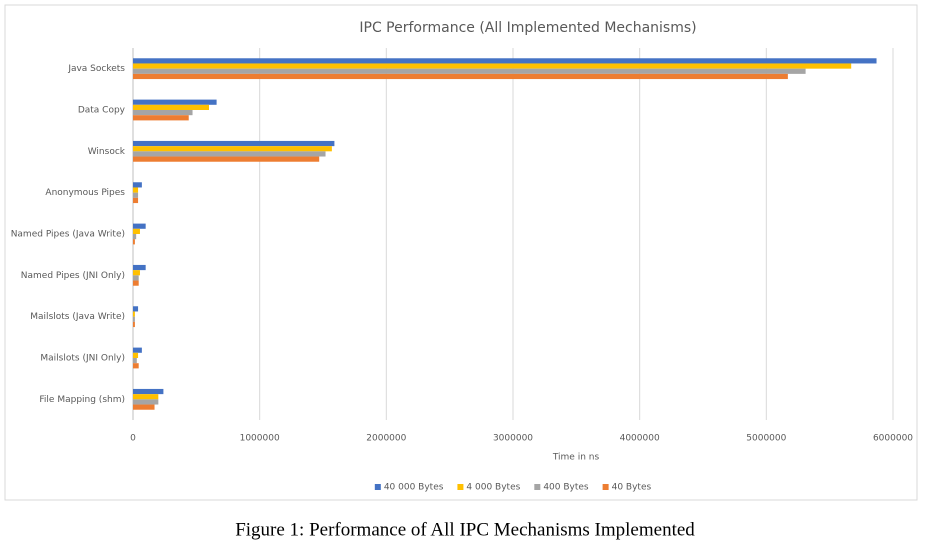 The width and height of the screenshot is (929, 547). I want to click on y-tick-label: Data Copy, so click(102, 111).